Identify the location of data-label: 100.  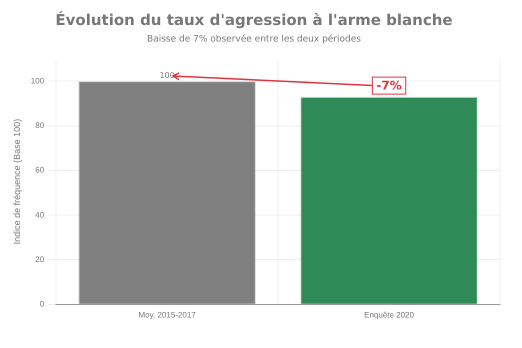
(167, 75).